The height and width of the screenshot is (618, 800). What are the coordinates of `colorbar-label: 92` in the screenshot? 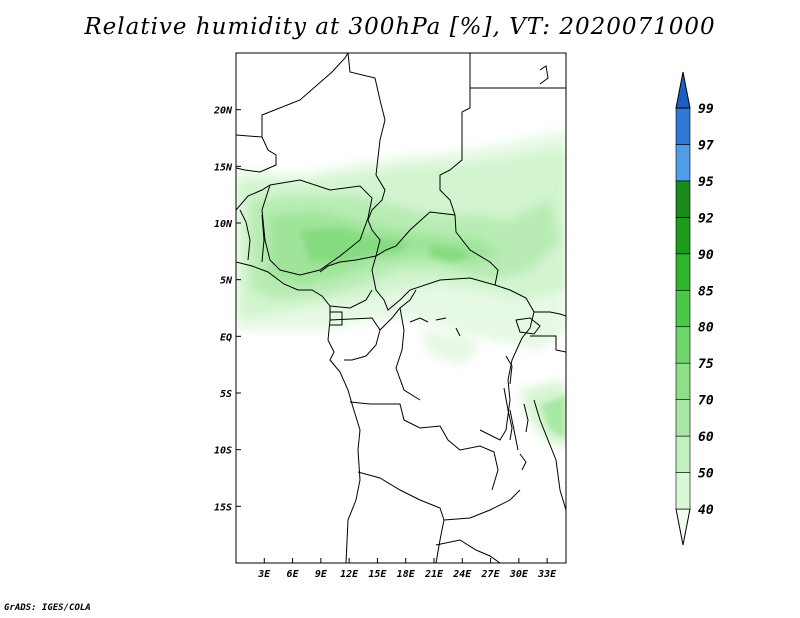 It's located at (706, 218).